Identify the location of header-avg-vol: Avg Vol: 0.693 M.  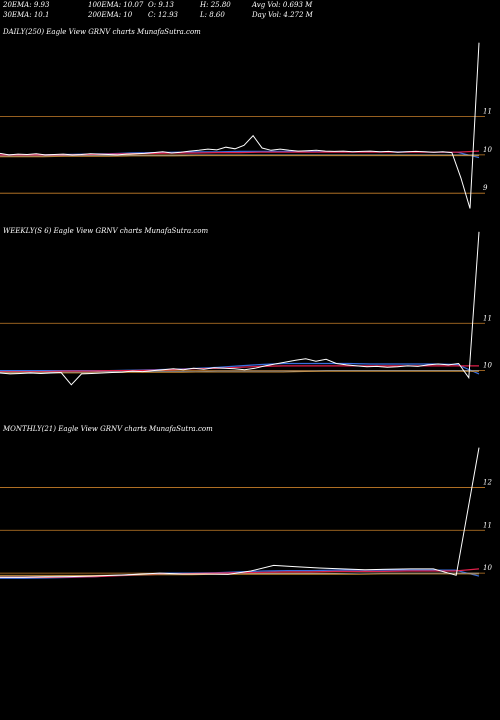
(282, 5).